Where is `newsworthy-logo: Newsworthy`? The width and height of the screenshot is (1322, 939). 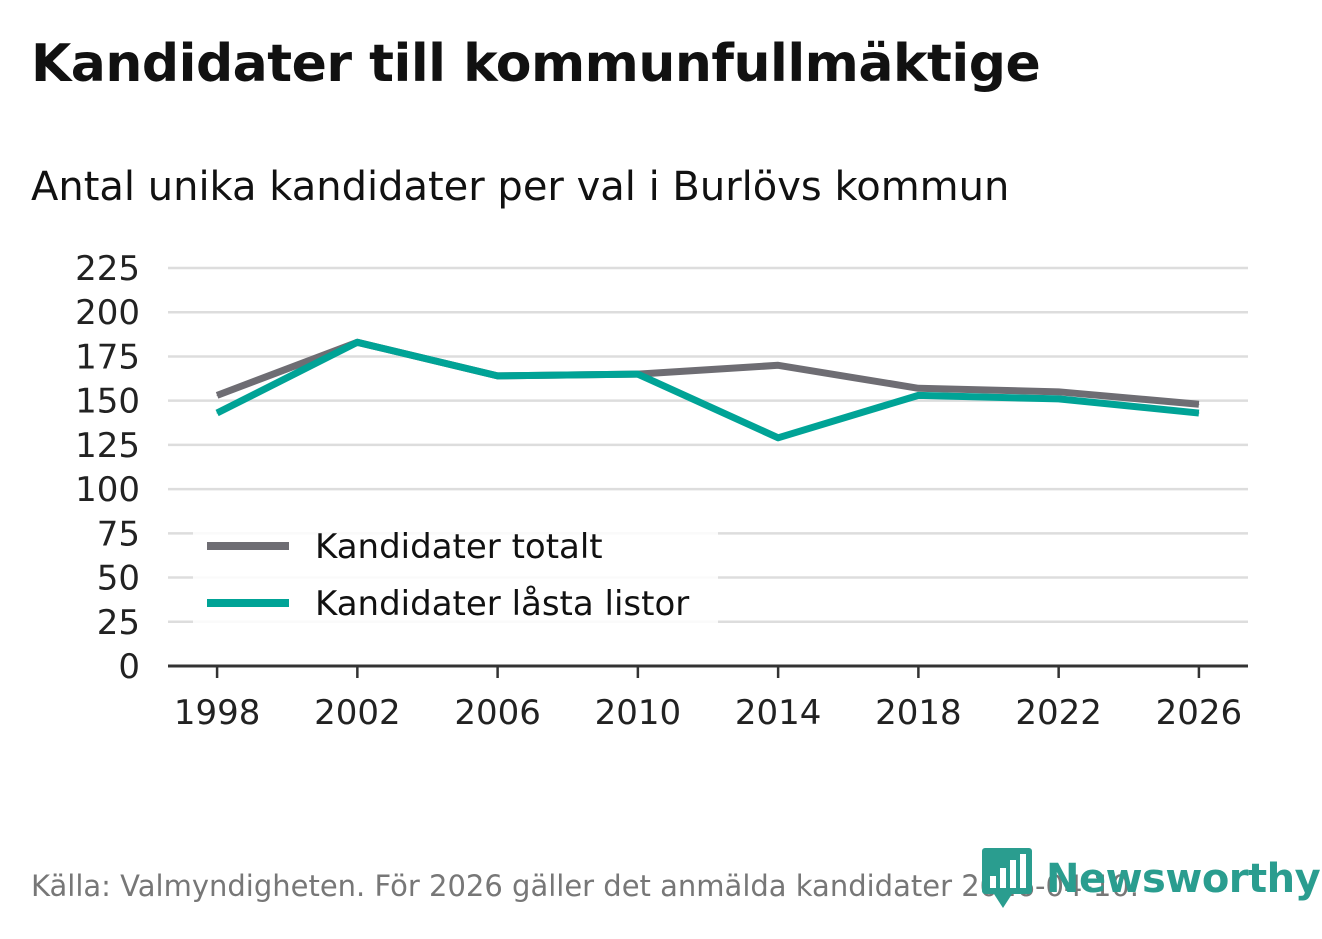
newsworthy-logo: Newsworthy is located at coordinates (1151, 879).